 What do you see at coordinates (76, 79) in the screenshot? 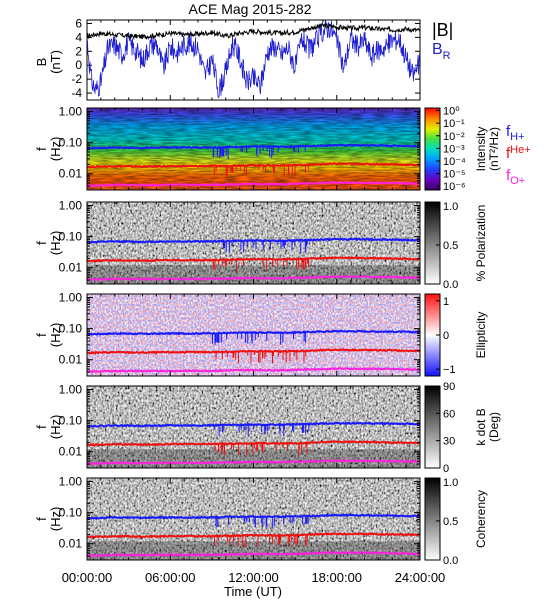
I see `b-ytick-label: -2` at bounding box center [76, 79].